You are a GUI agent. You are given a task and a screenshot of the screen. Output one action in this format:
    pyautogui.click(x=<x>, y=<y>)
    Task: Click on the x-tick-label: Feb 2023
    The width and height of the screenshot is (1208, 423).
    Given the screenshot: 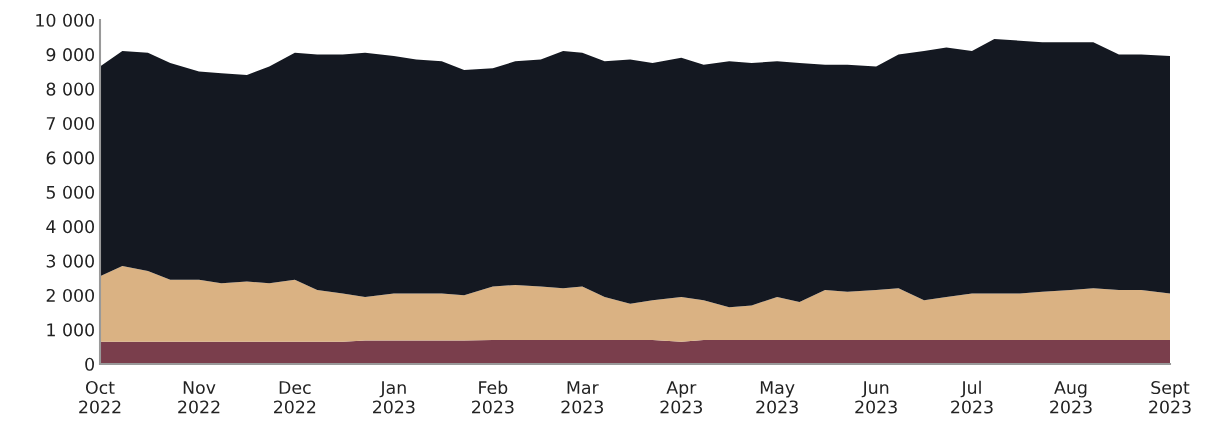 What is the action you would take?
    pyautogui.click(x=493, y=397)
    